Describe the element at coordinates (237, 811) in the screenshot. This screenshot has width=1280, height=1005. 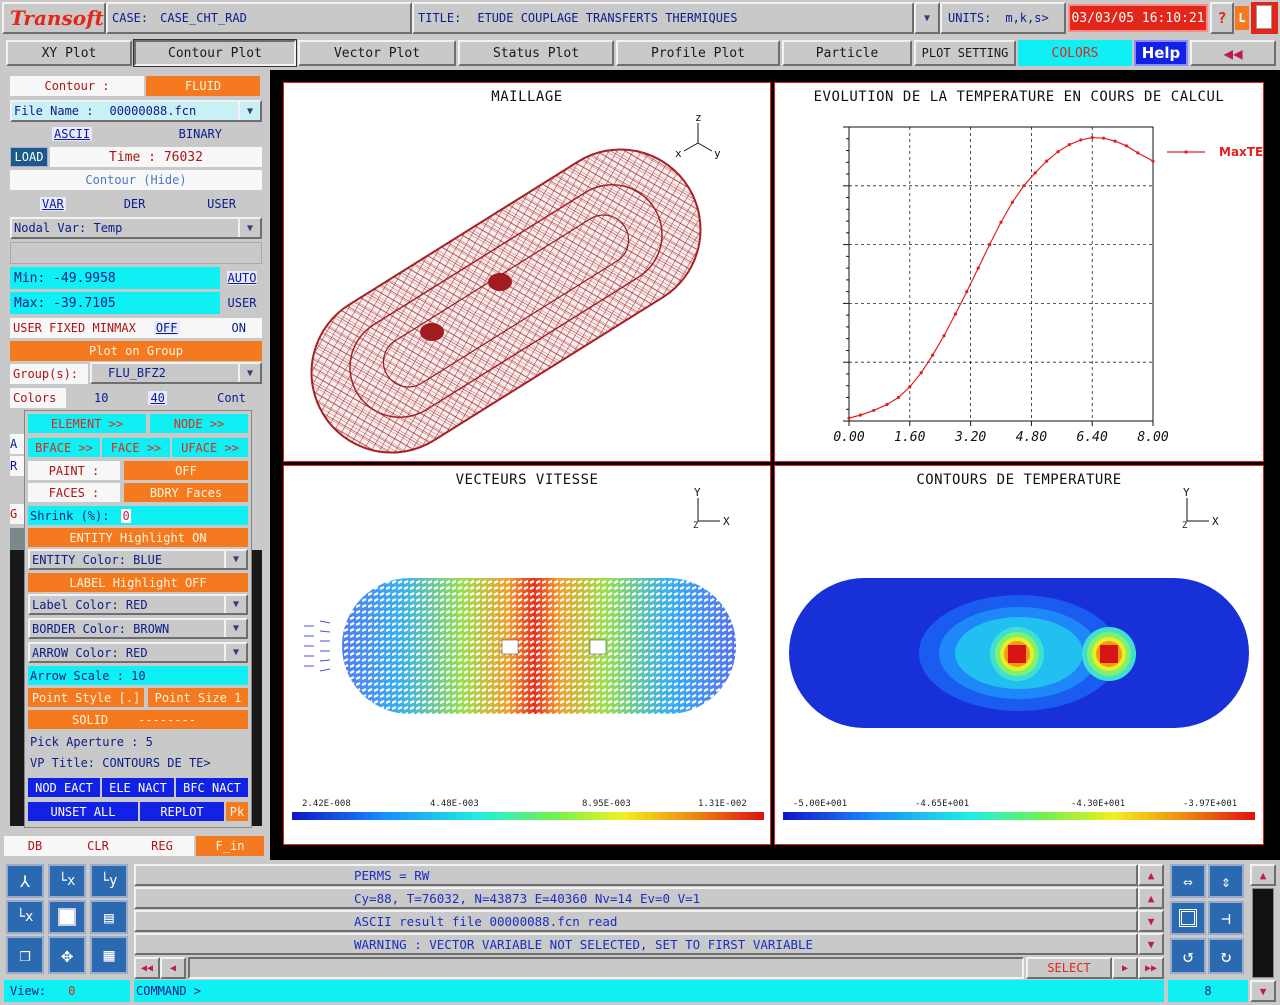
I see `pk-button: Pk` at that location.